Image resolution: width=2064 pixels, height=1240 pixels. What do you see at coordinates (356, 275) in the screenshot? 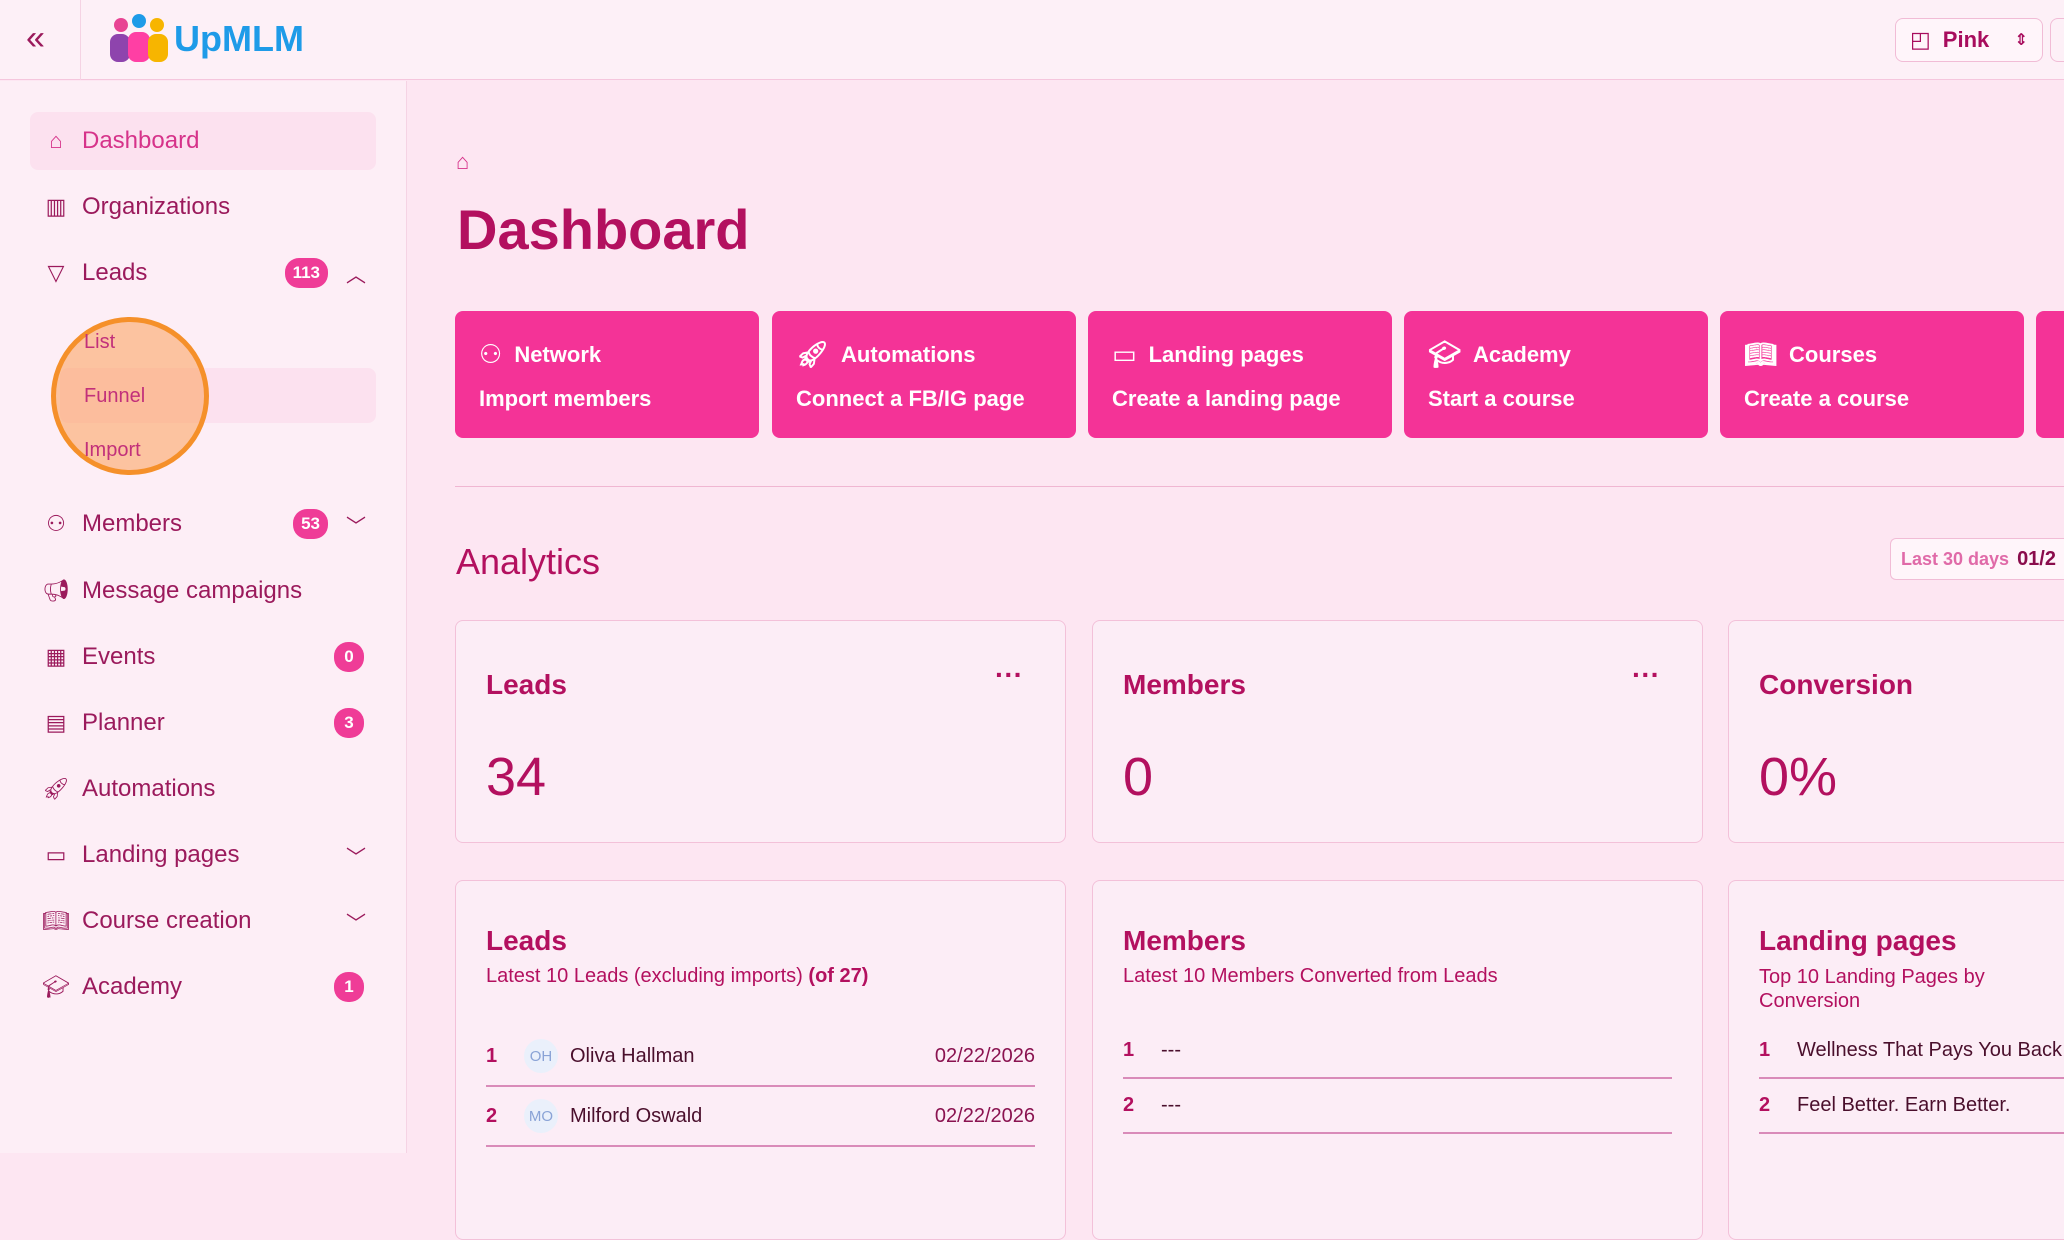
I see `chevron-up-icon: ︿` at bounding box center [356, 275].